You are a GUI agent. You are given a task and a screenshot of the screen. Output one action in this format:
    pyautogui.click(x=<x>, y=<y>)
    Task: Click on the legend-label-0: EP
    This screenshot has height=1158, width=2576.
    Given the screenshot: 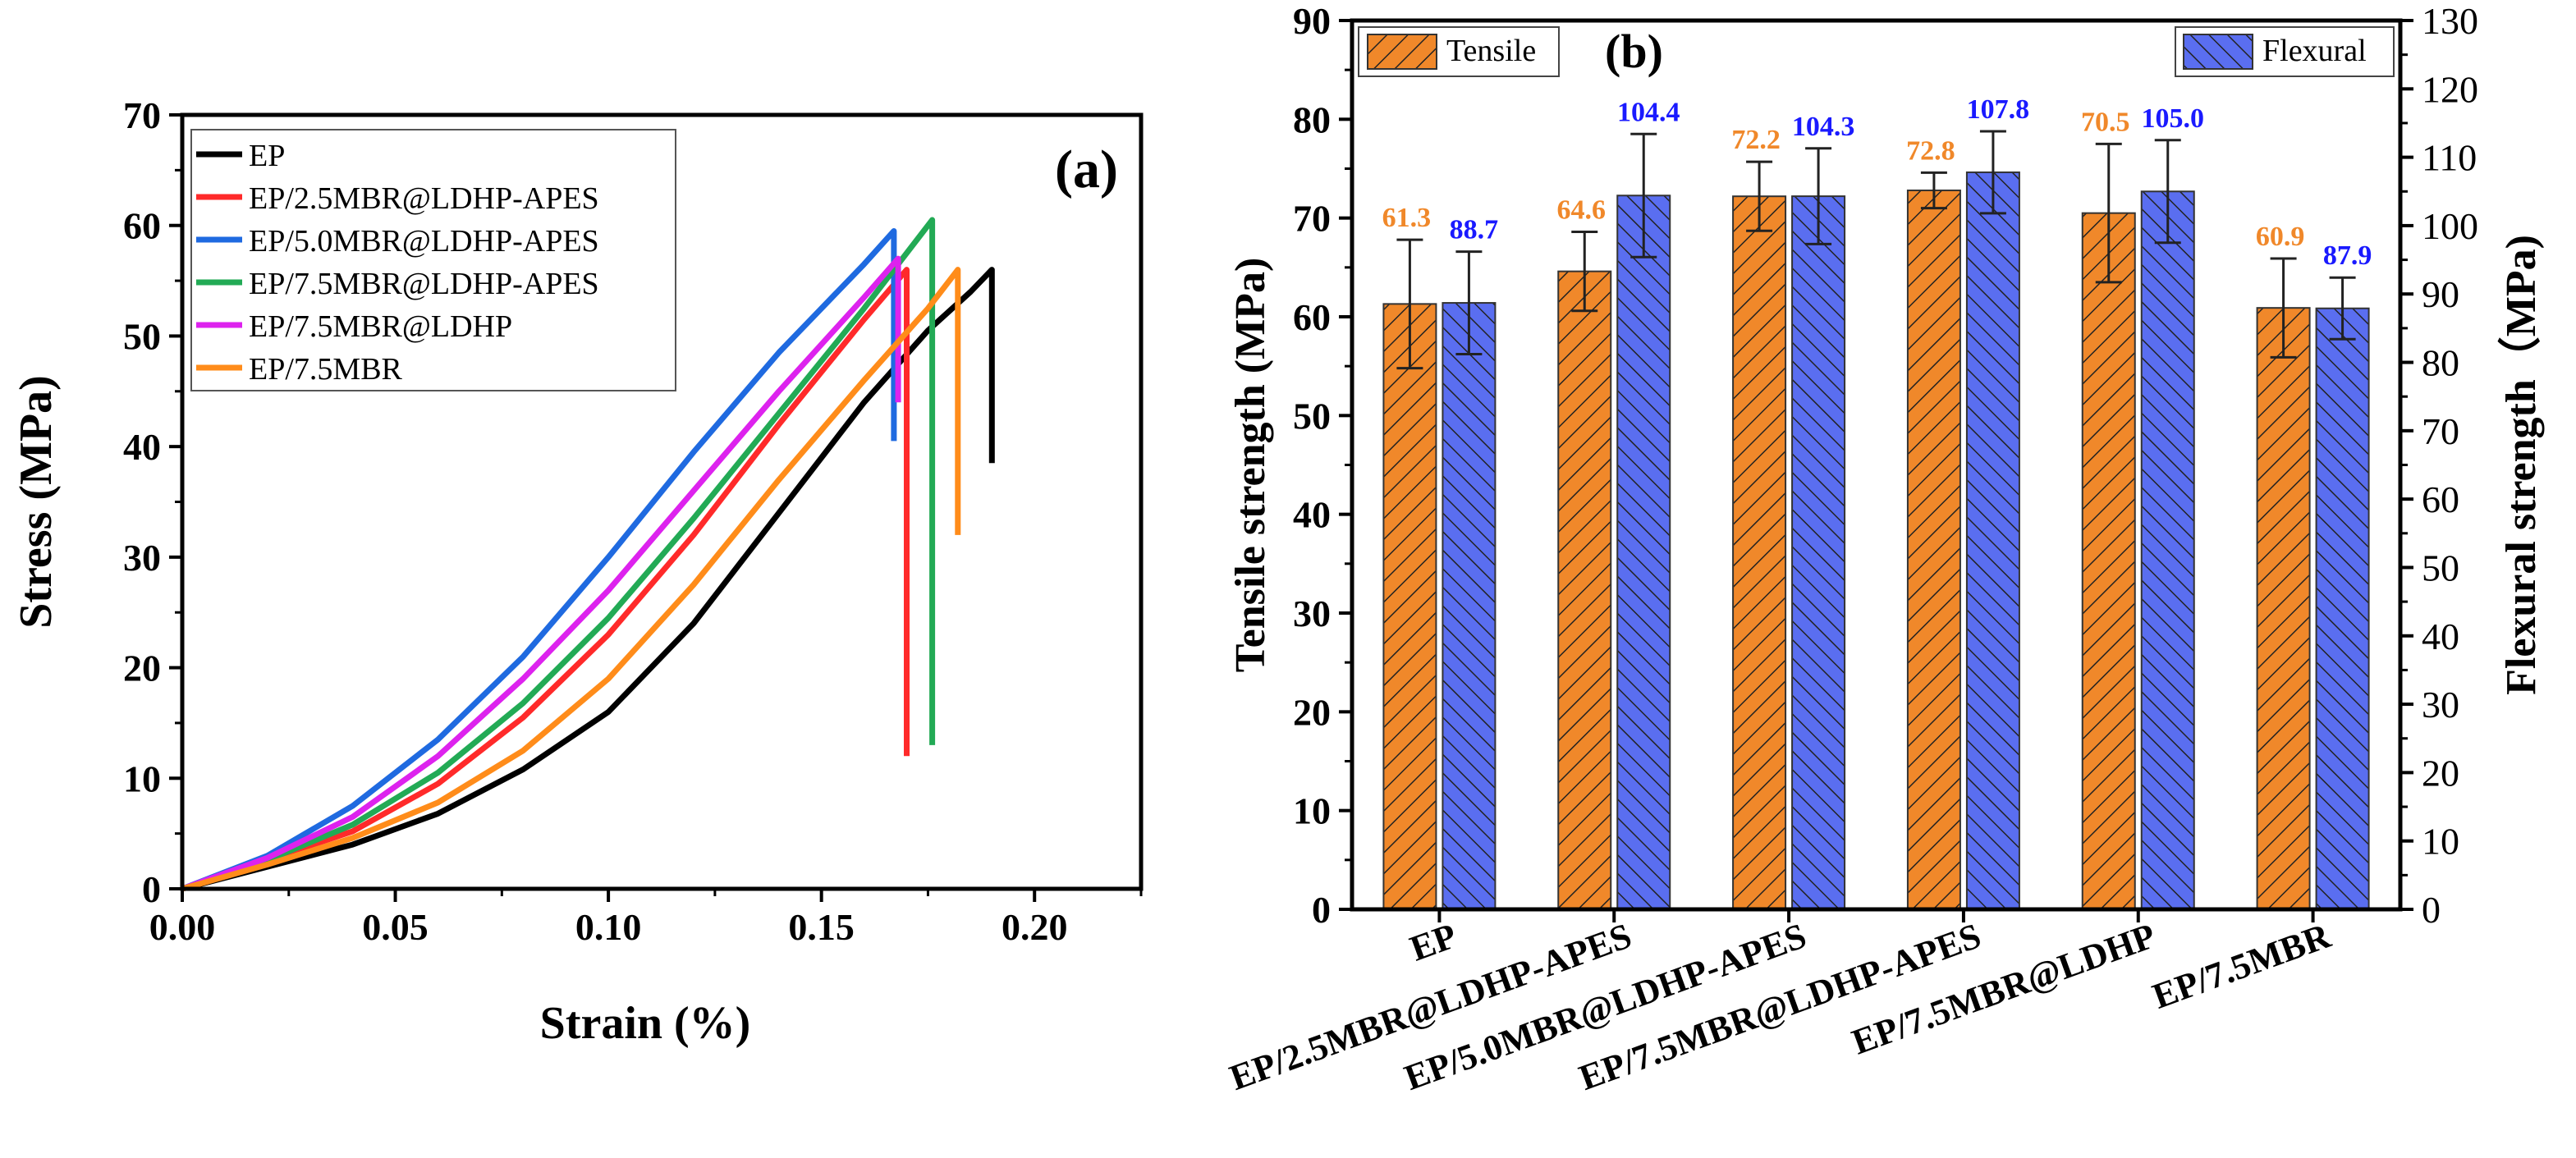 What is the action you would take?
    pyautogui.click(x=267, y=156)
    